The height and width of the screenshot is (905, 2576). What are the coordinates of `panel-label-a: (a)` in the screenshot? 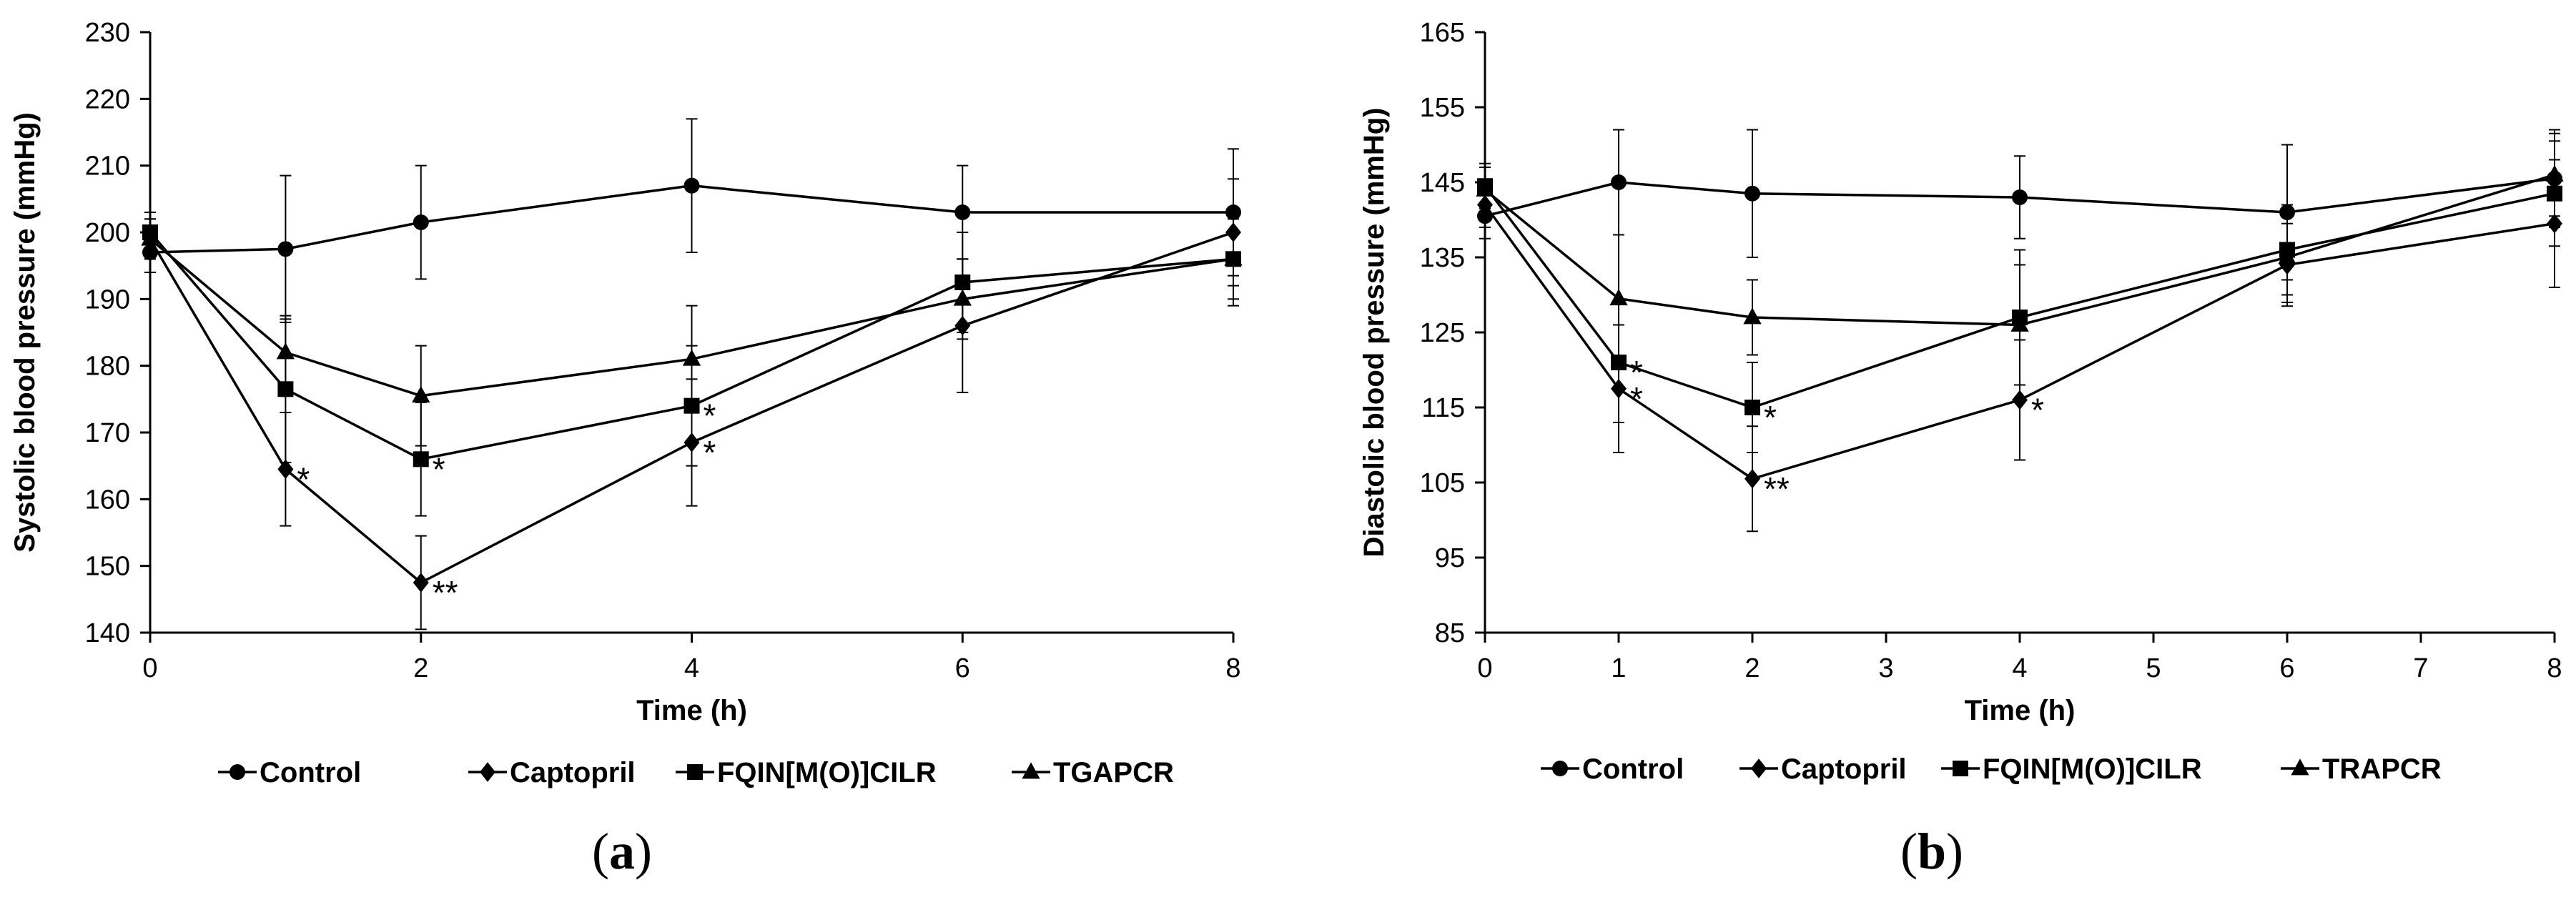 It's located at (622, 851).